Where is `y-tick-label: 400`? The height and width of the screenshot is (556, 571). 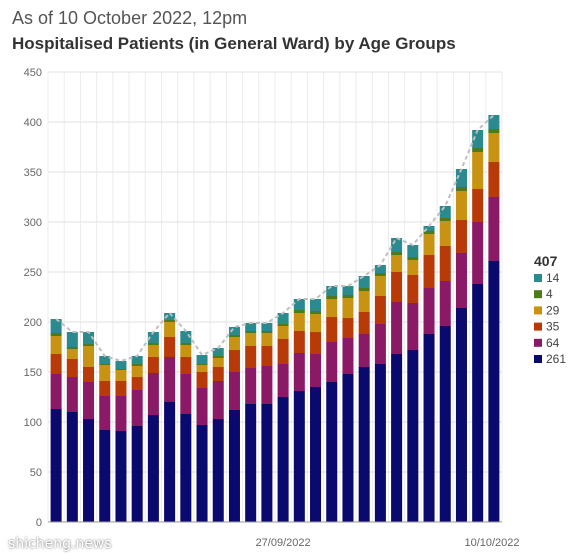
y-tick-label: 400 is located at coordinates (33, 123).